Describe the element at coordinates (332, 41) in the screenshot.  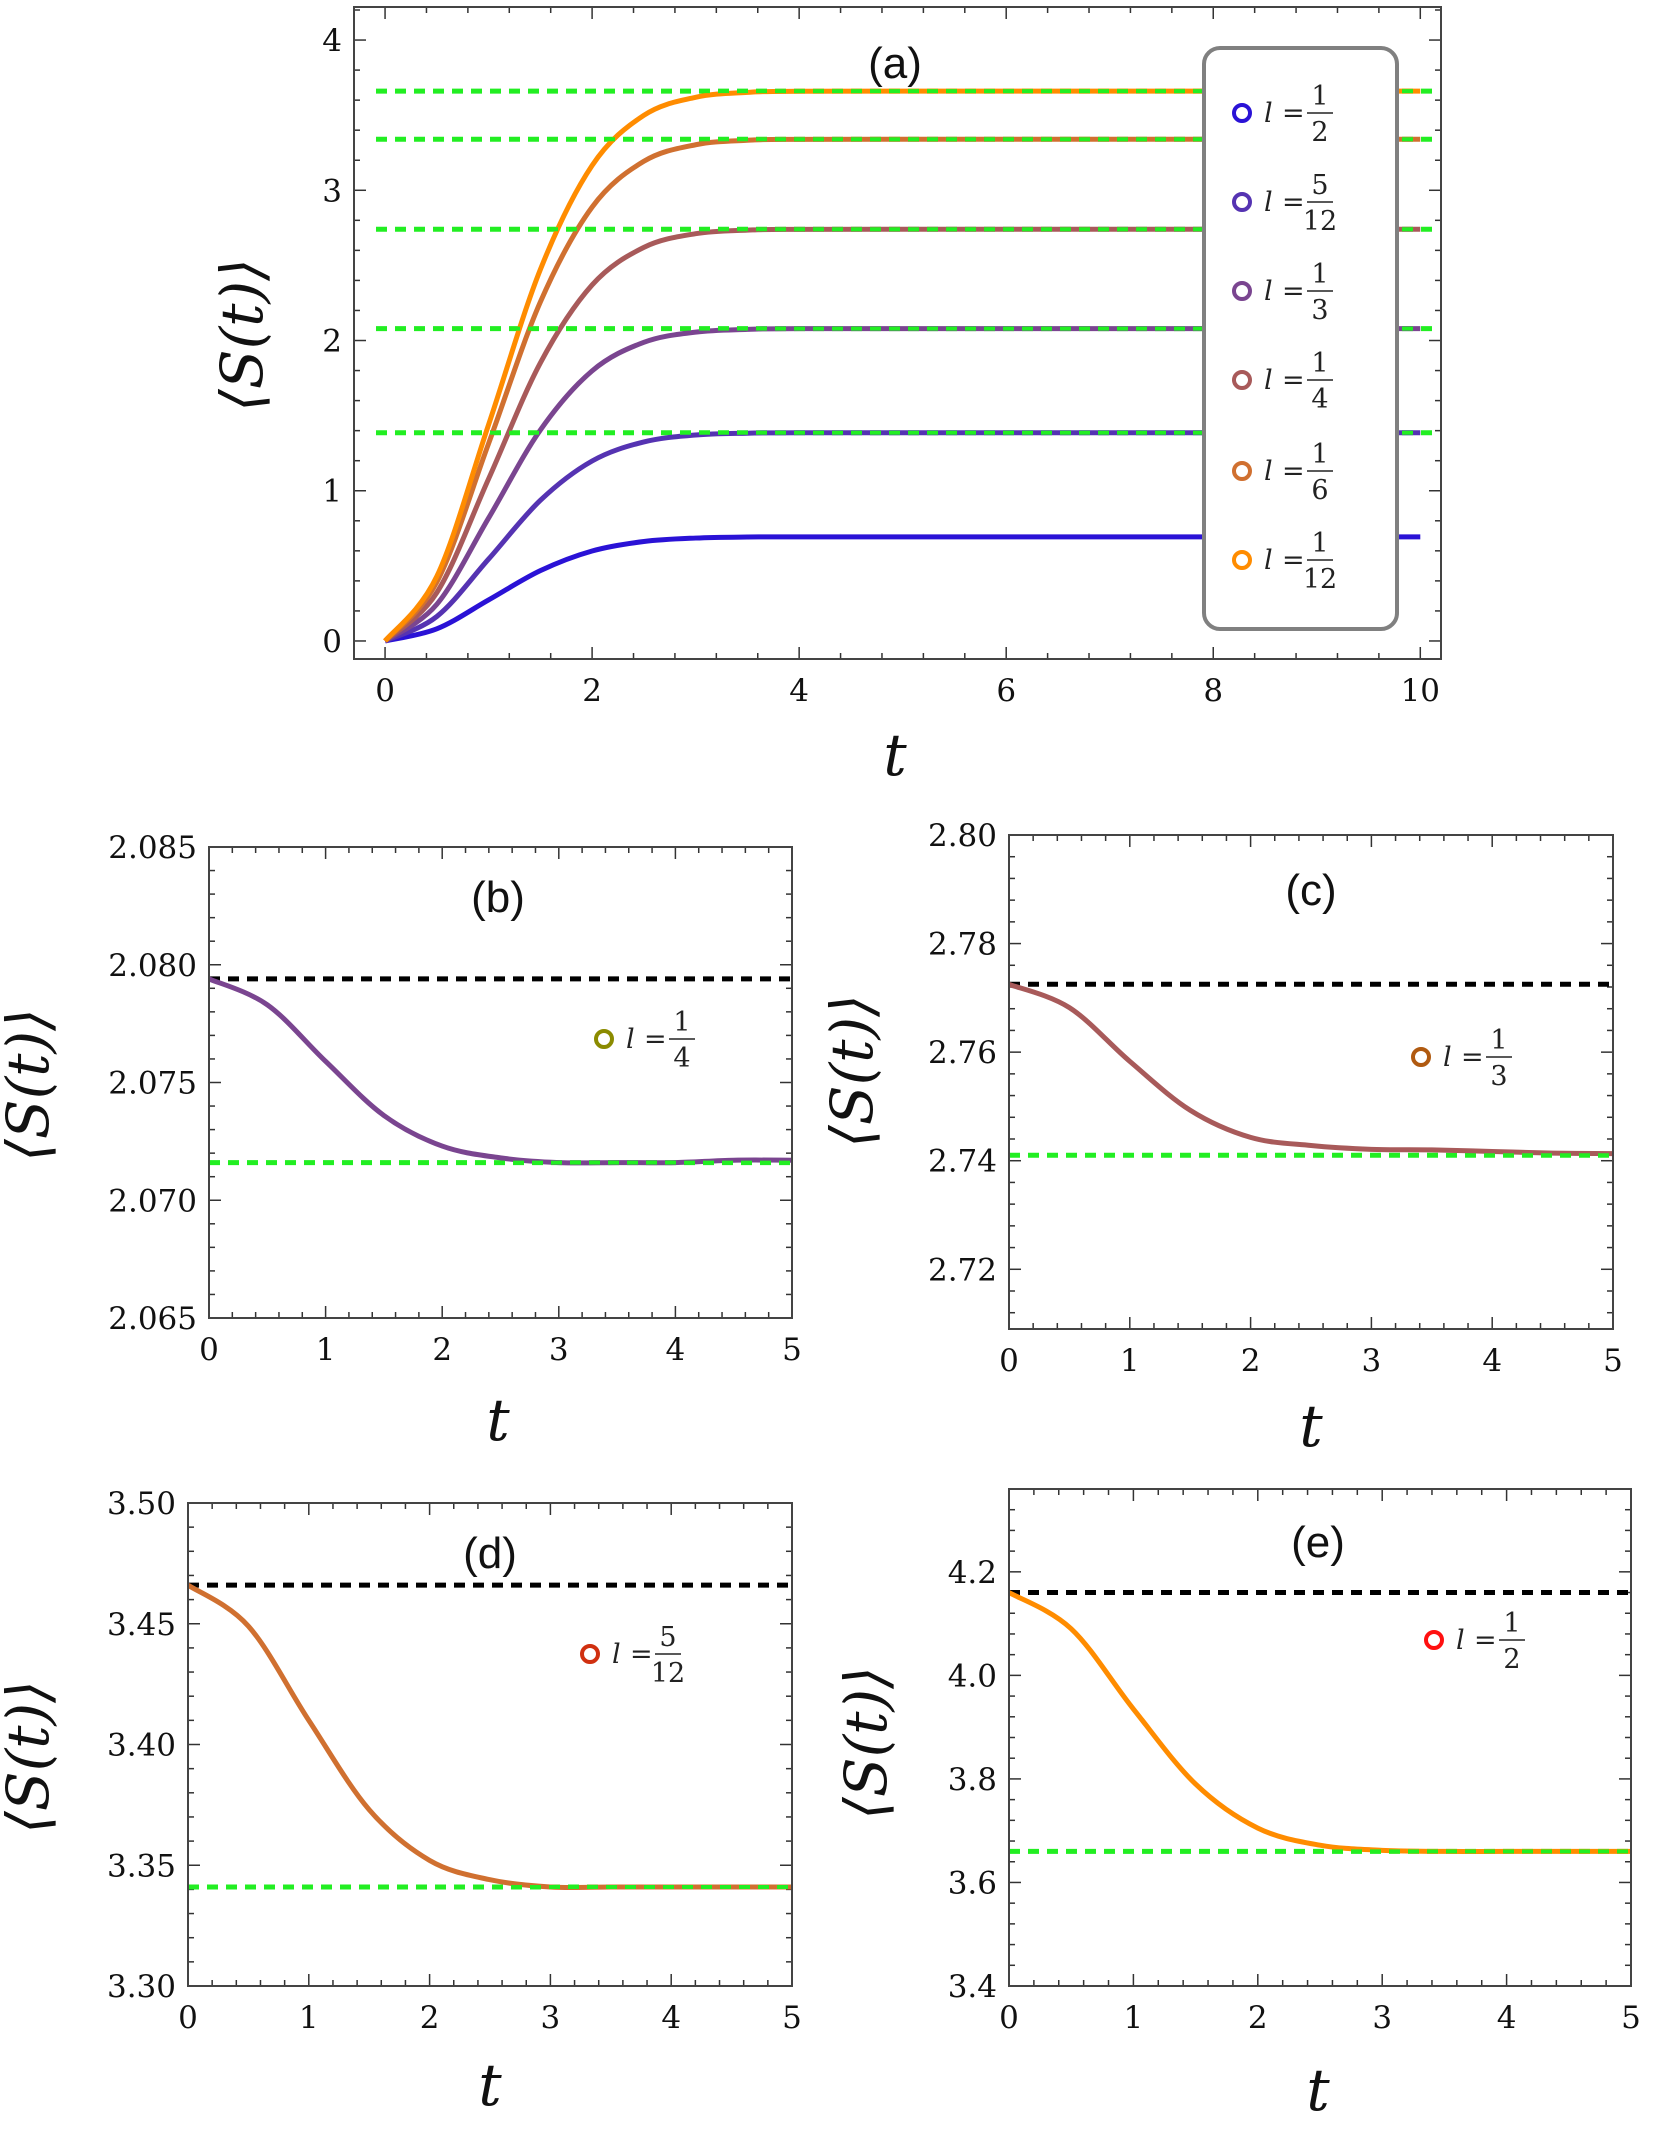
I see `y-tick-label: 4` at that location.